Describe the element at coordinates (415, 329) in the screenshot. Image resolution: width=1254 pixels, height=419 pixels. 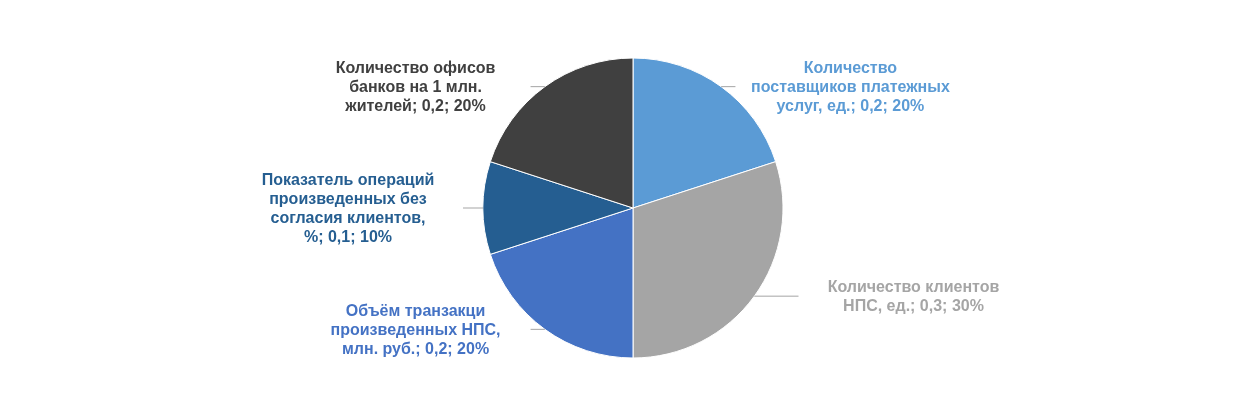
I see `slice-label: Объём транзакци произведенных НПС, млн. руб.; 0,2; 20%` at that location.